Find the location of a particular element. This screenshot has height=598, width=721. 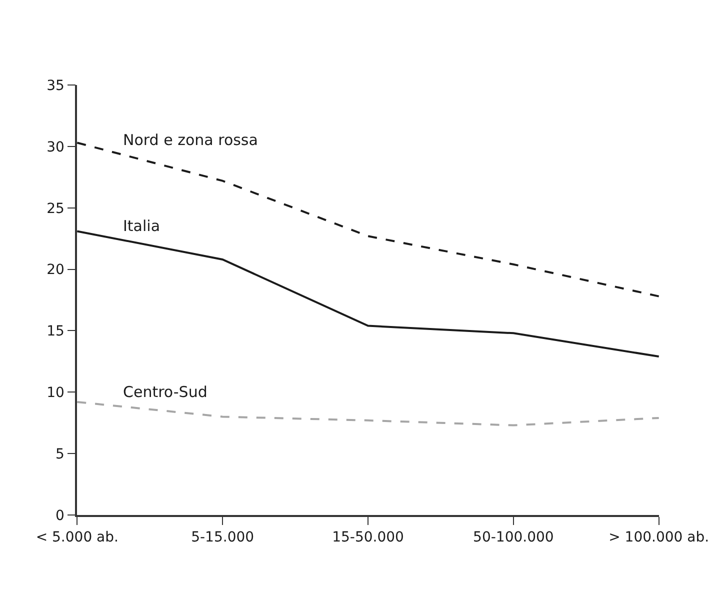

line-series is located at coordinates (368, 413).